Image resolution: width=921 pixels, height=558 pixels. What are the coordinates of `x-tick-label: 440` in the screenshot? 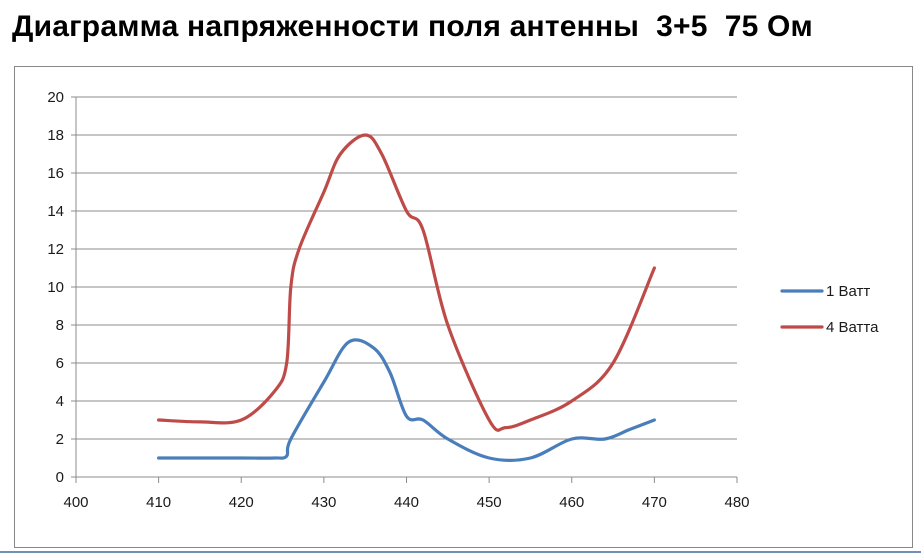 It's located at (406, 502).